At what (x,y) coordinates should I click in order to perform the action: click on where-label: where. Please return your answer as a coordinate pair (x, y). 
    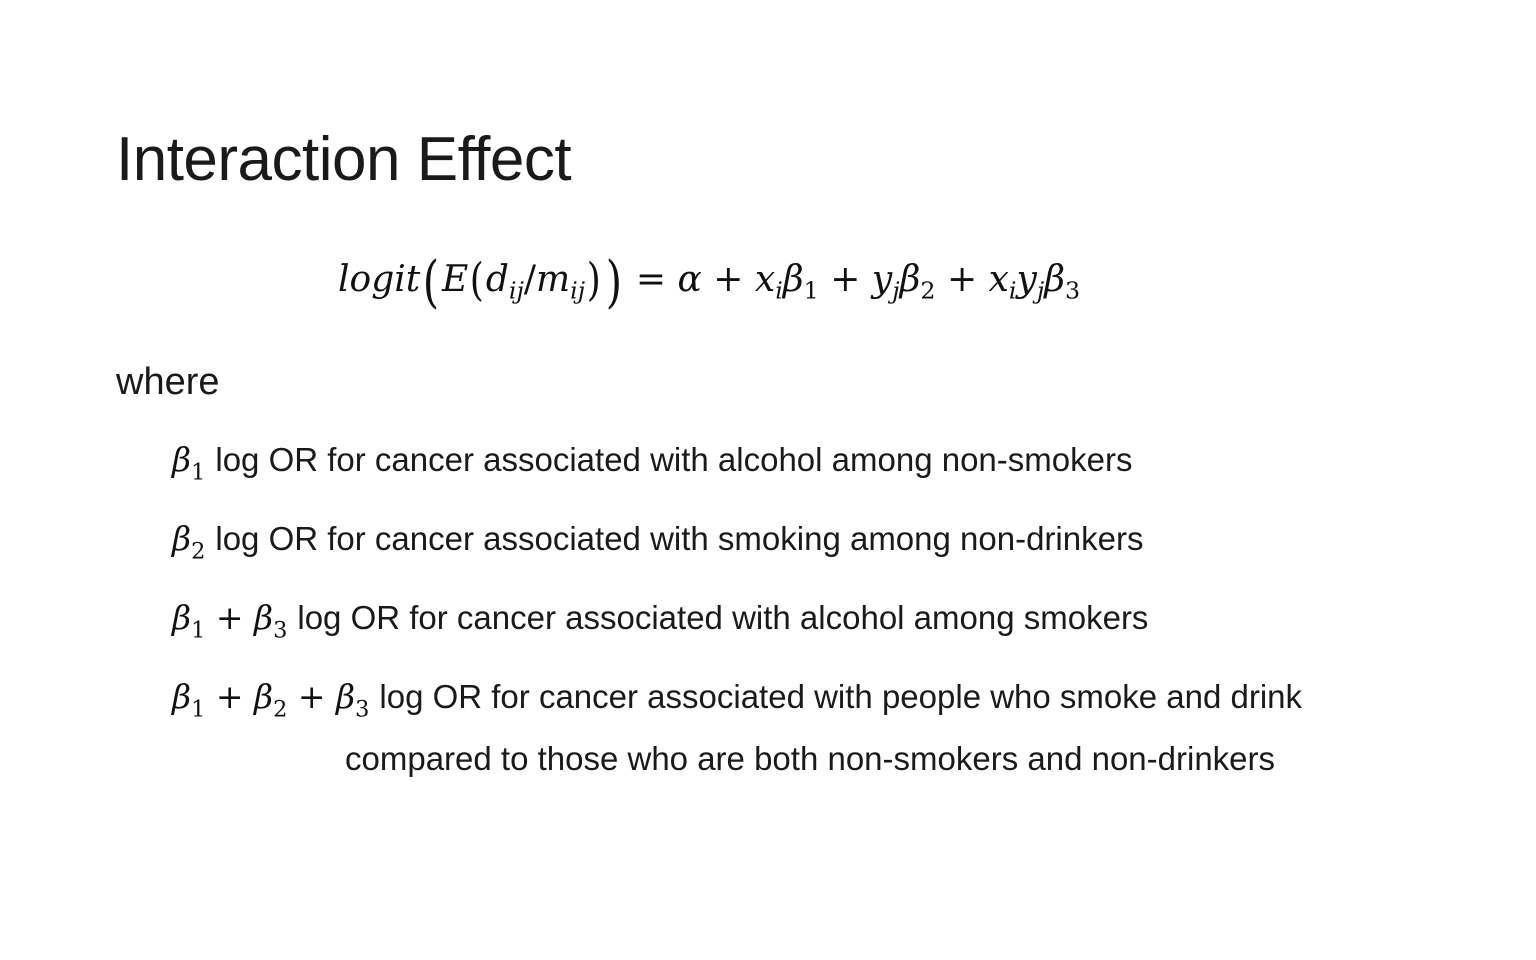
    Looking at the image, I should click on (168, 382).